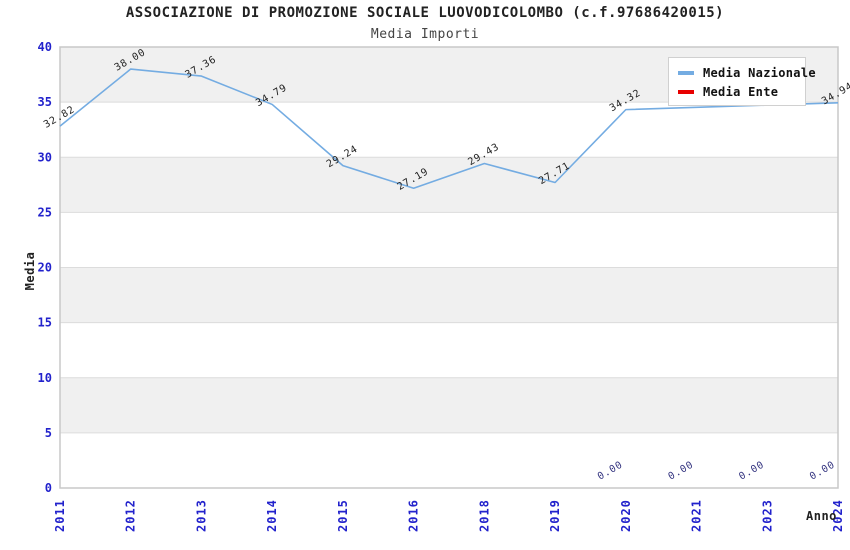 This screenshot has height=550, width=850. Describe the element at coordinates (131, 515) in the screenshot. I see `x-tick-label: 2012` at that location.